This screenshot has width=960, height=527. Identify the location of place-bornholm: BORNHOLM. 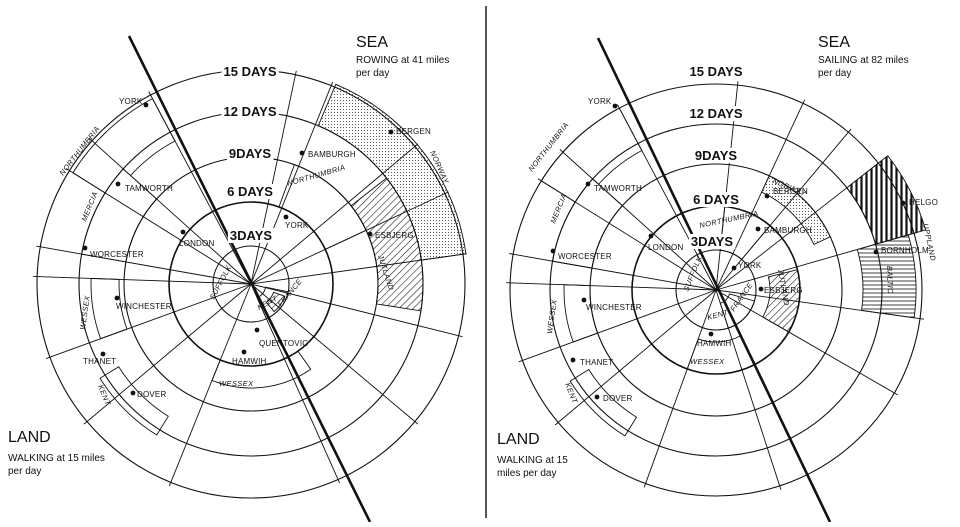
(905, 250).